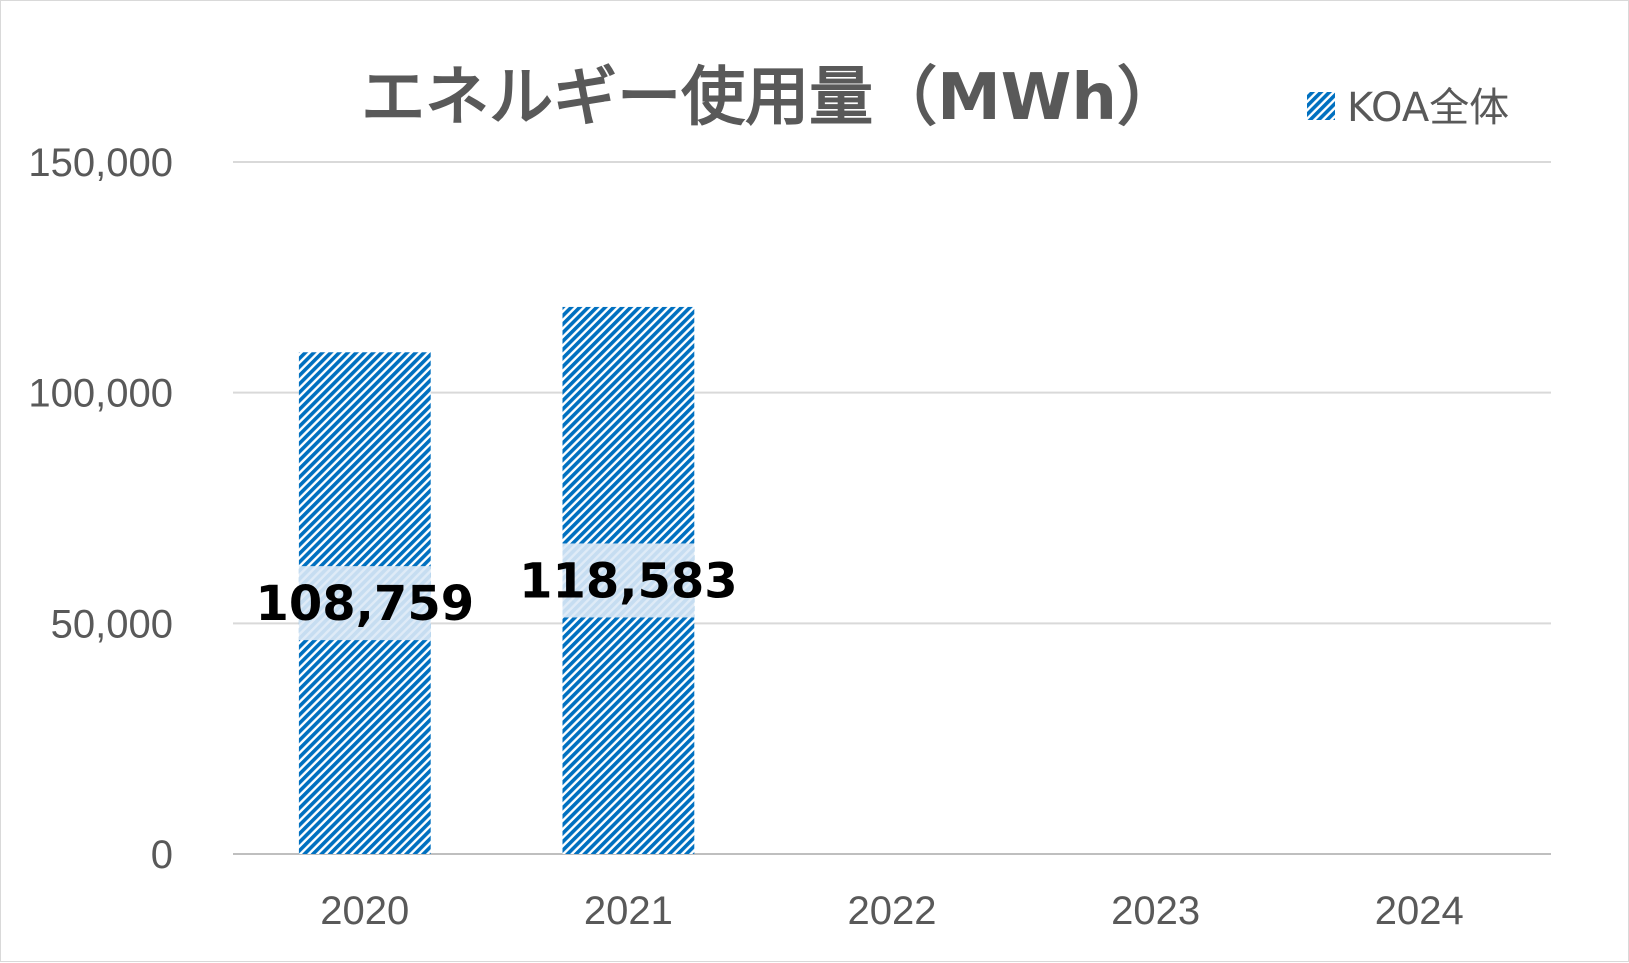 This screenshot has height=963, width=1629. I want to click on y-tick-label: 0, so click(162, 855).